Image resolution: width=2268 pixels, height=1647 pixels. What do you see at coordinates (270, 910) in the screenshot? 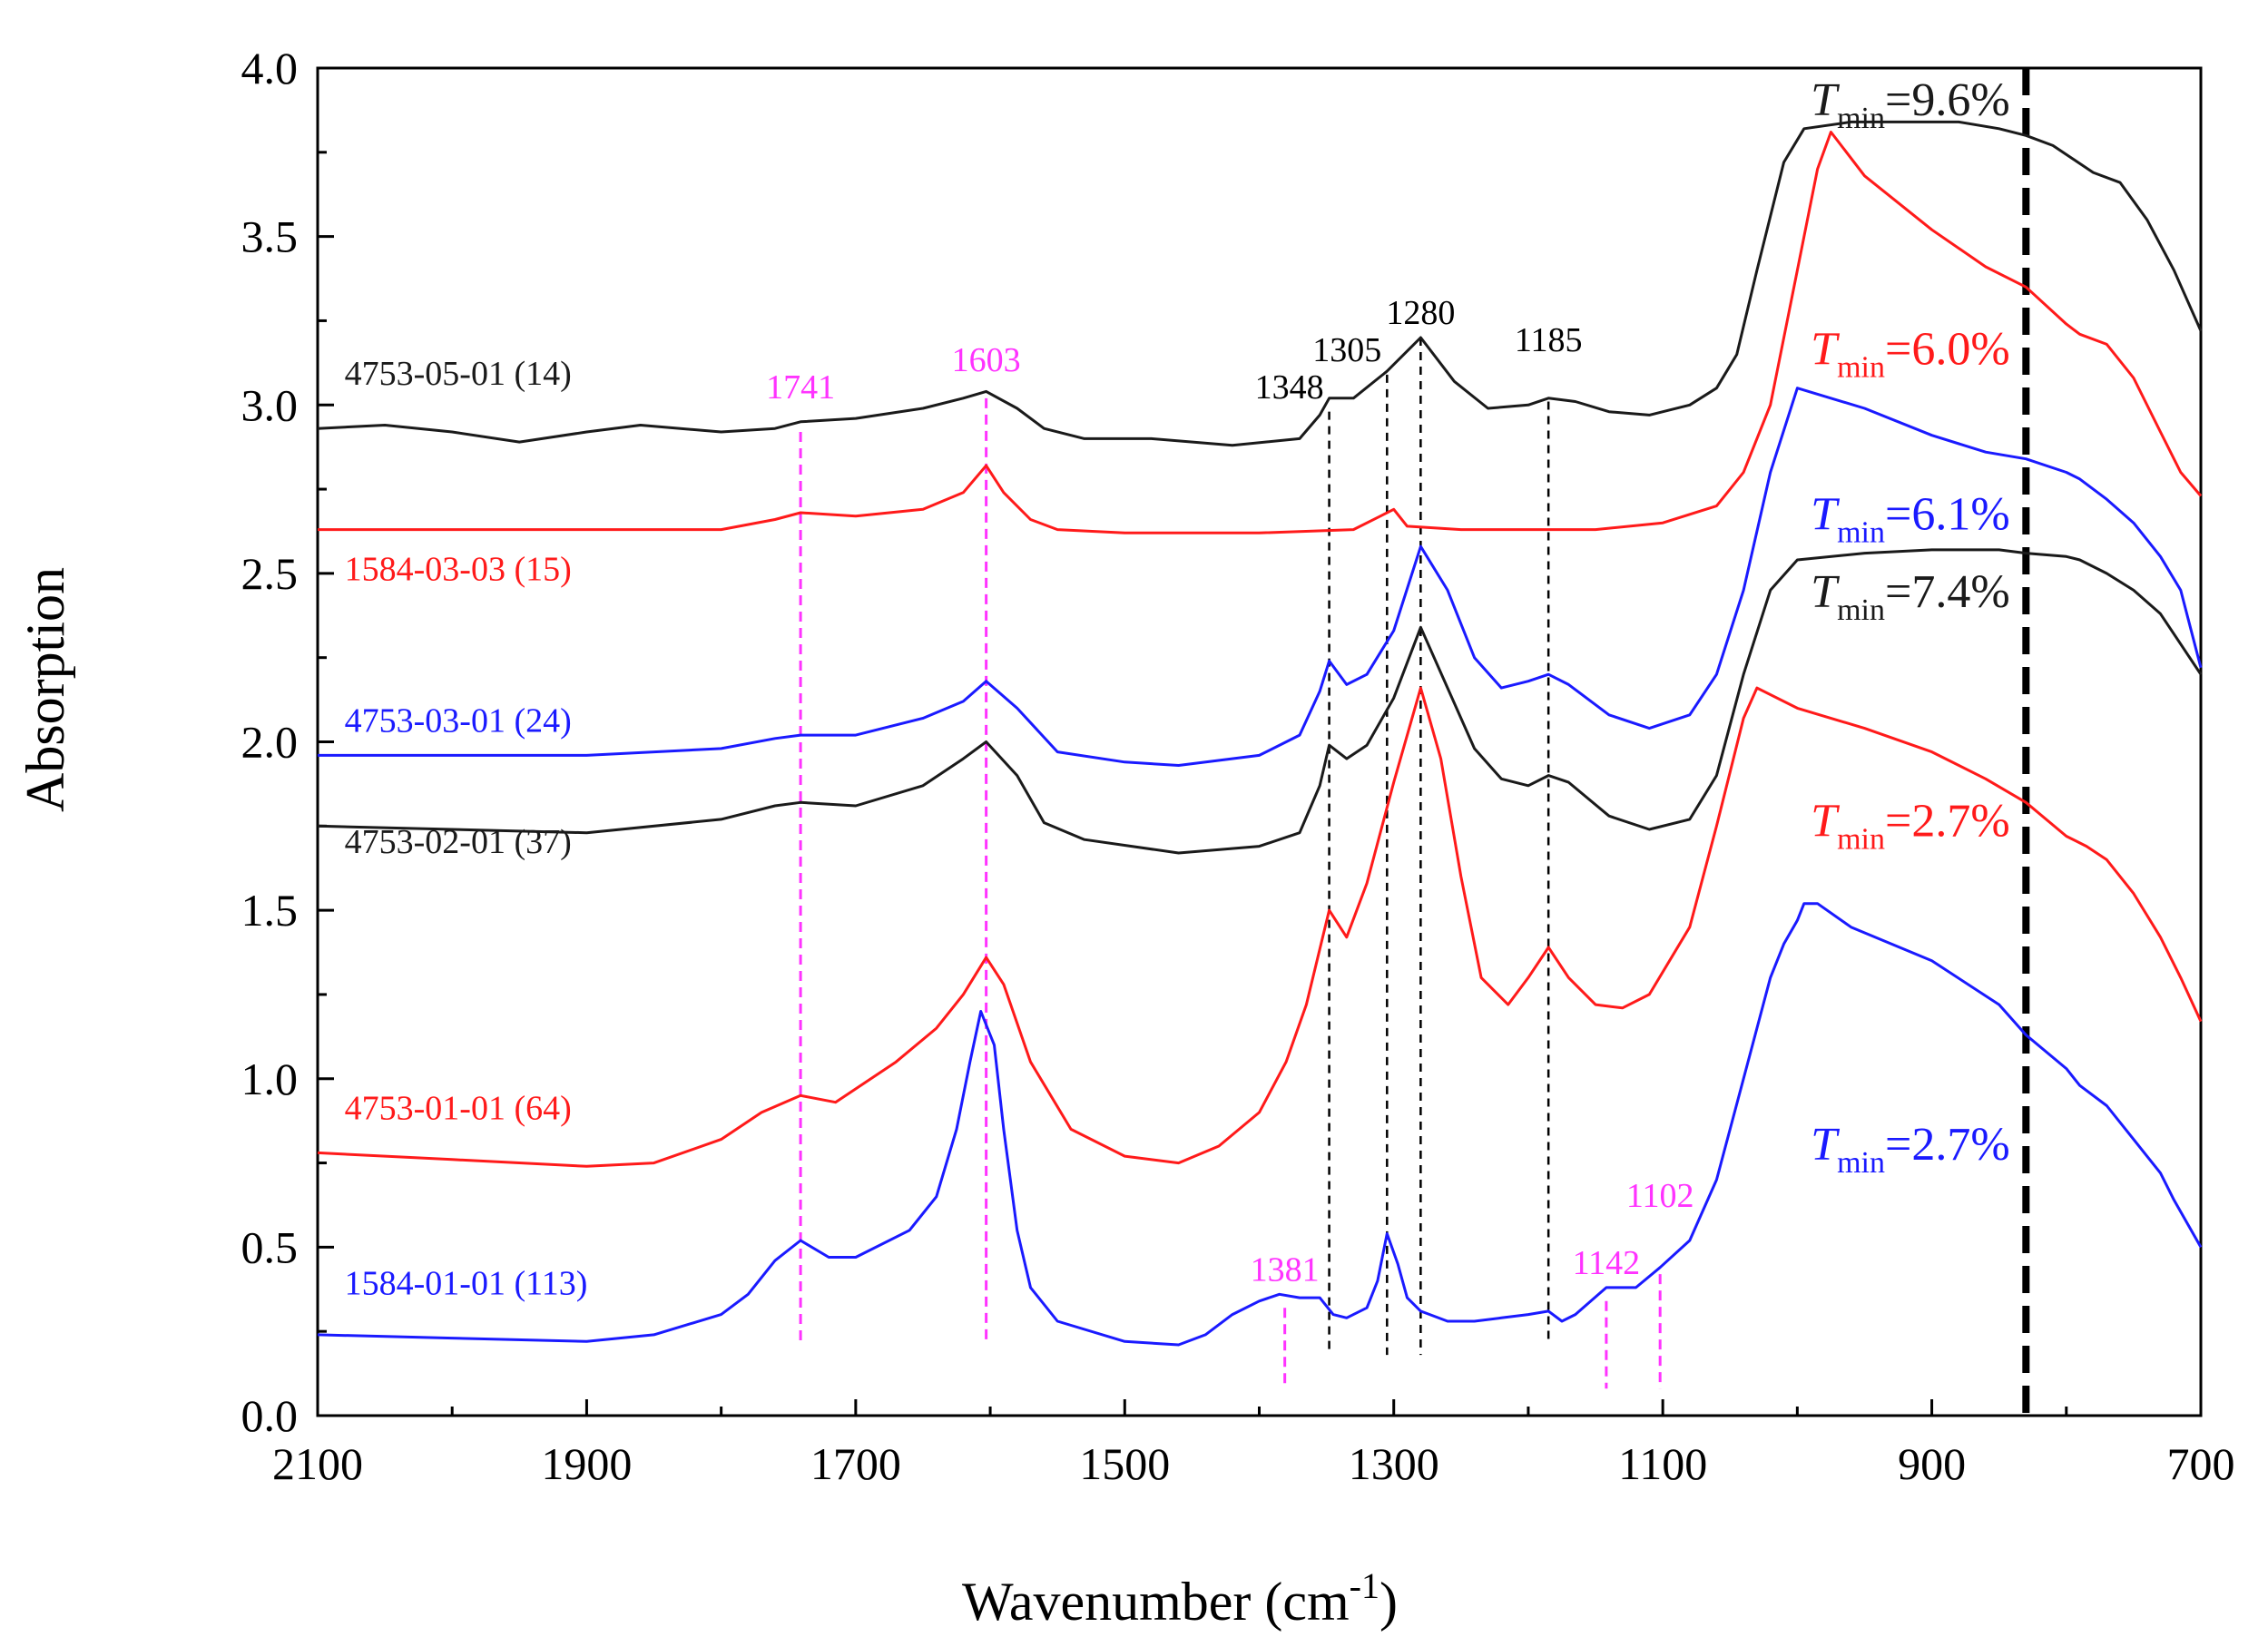
I see `y-tick-label: 1.5` at bounding box center [270, 910].